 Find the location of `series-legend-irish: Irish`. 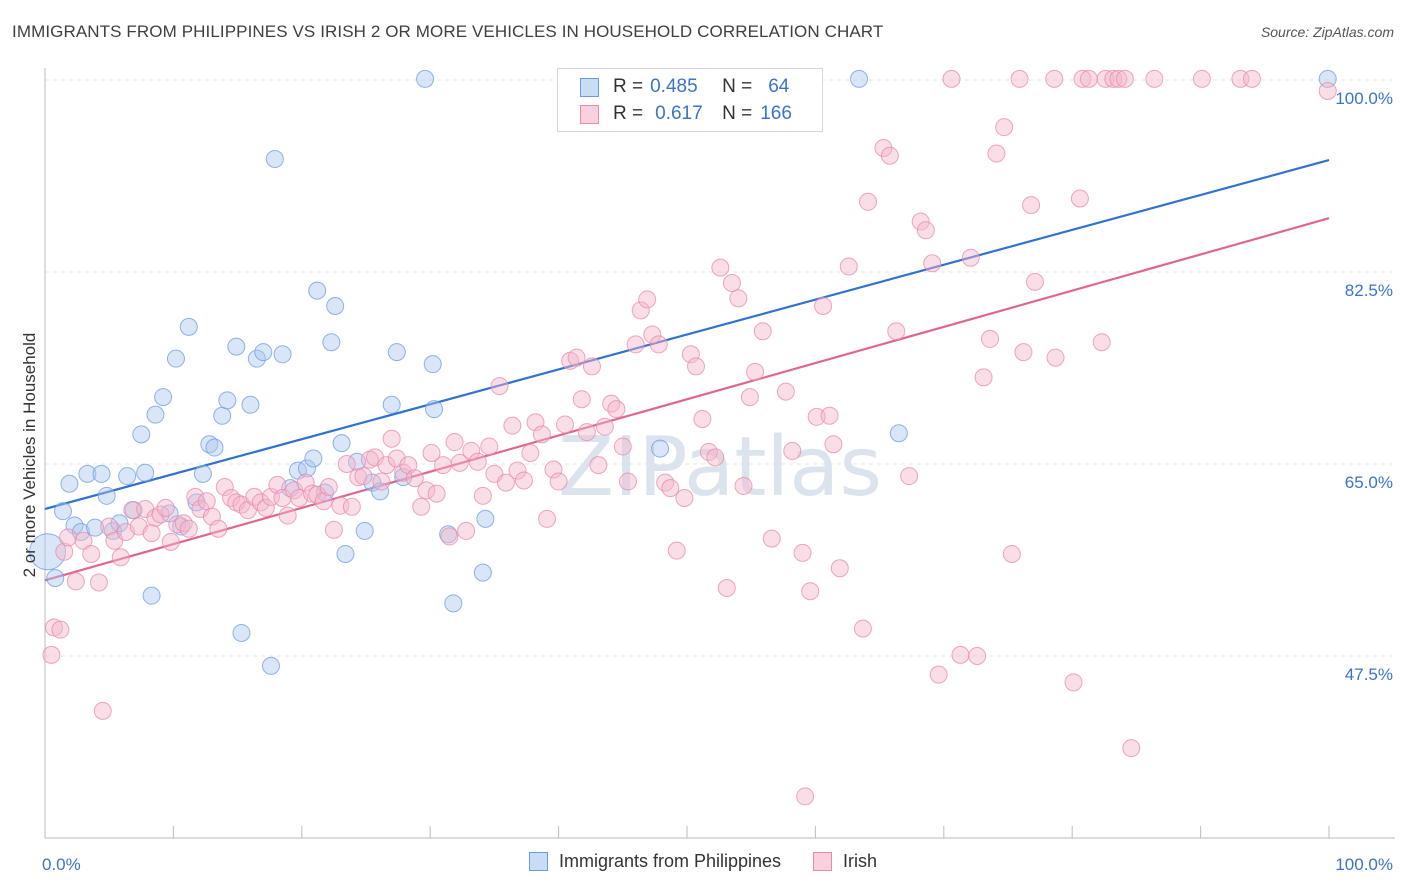

series-legend-irish: Irish is located at coordinates (845, 861).